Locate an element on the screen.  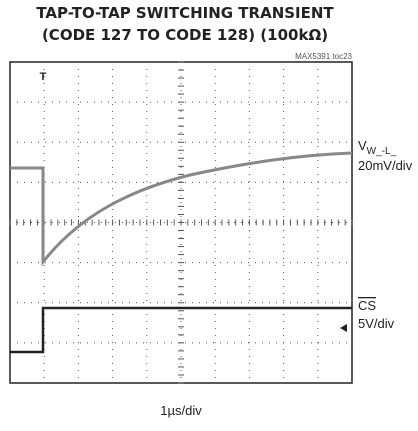
channel-label: VW_-L_ is located at coordinates (377, 147).